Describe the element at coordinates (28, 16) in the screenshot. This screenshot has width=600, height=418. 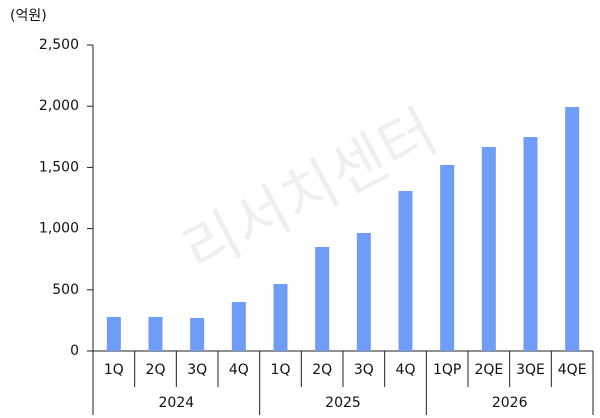
I see `unit-label: (억원)` at that location.